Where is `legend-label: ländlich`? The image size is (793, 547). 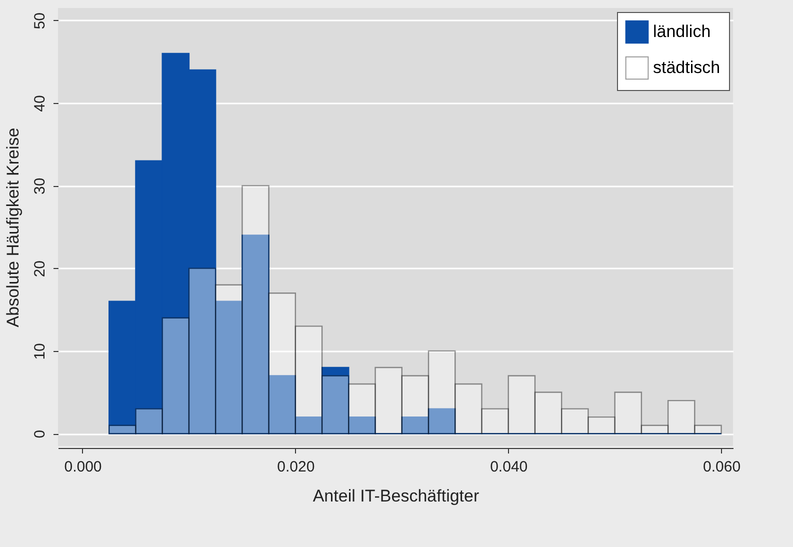
legend-label: ländlich is located at coordinates (682, 31).